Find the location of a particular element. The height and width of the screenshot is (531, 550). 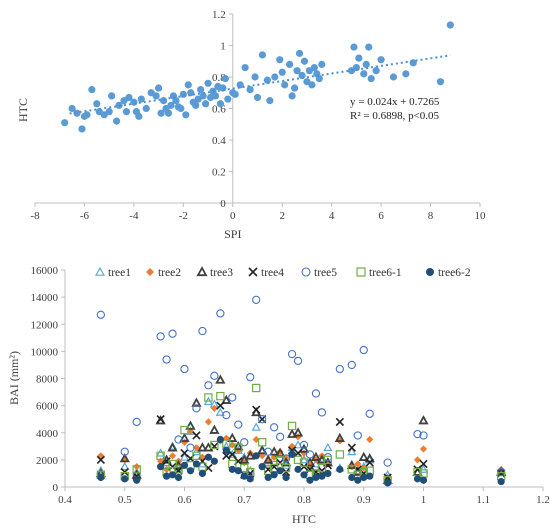

x-tick-label: 0.5 is located at coordinates (125, 500).